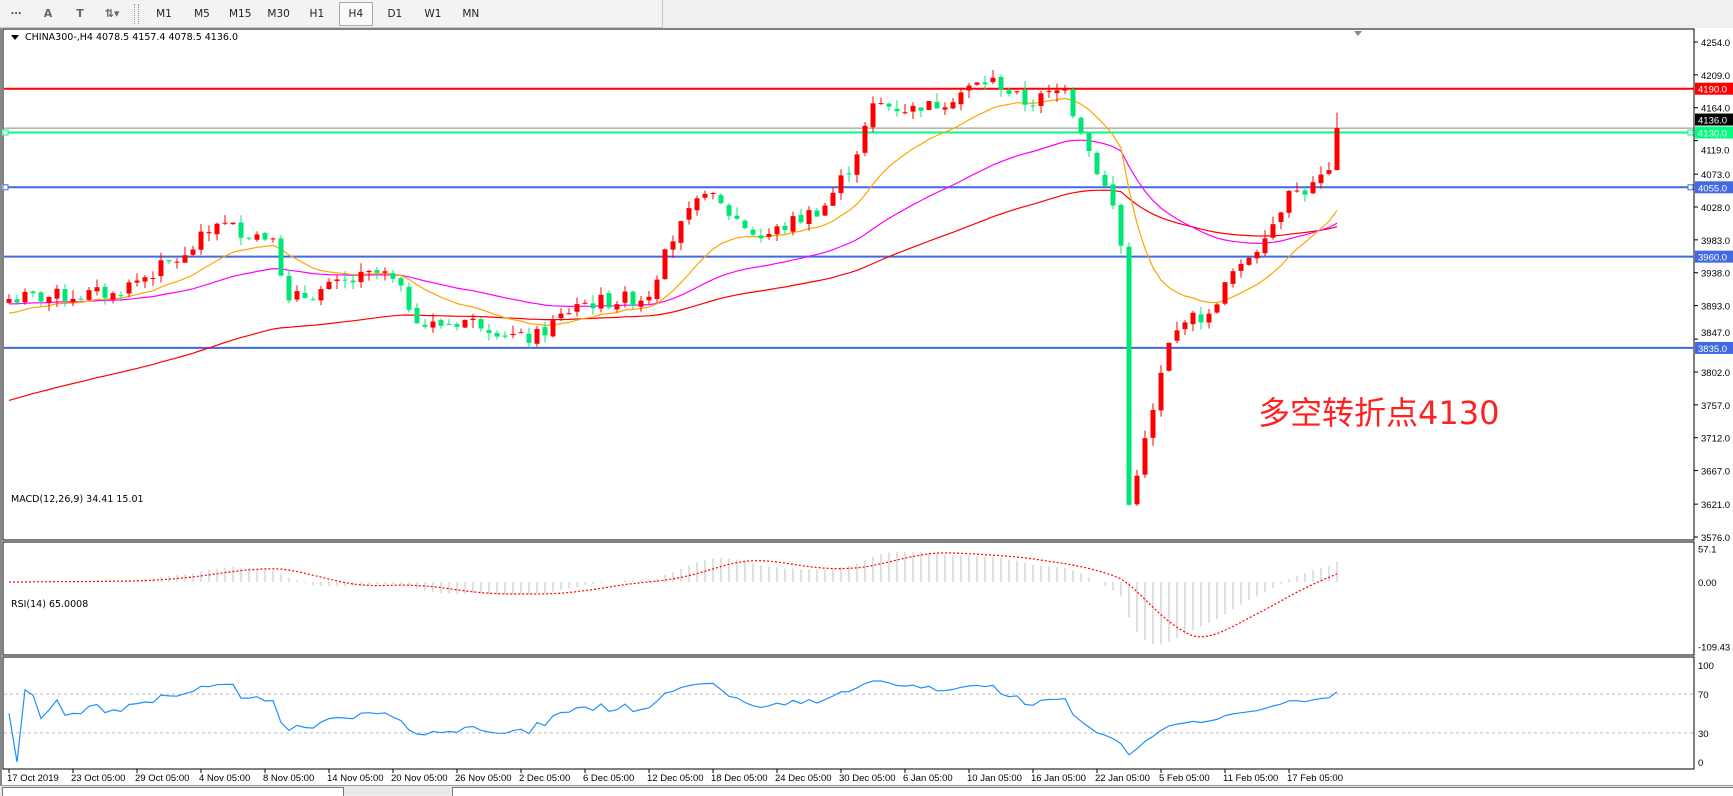 The width and height of the screenshot is (1733, 796). Describe the element at coordinates (994, 778) in the screenshot. I see `date-tick-label: 10 Jan 05:00` at that location.